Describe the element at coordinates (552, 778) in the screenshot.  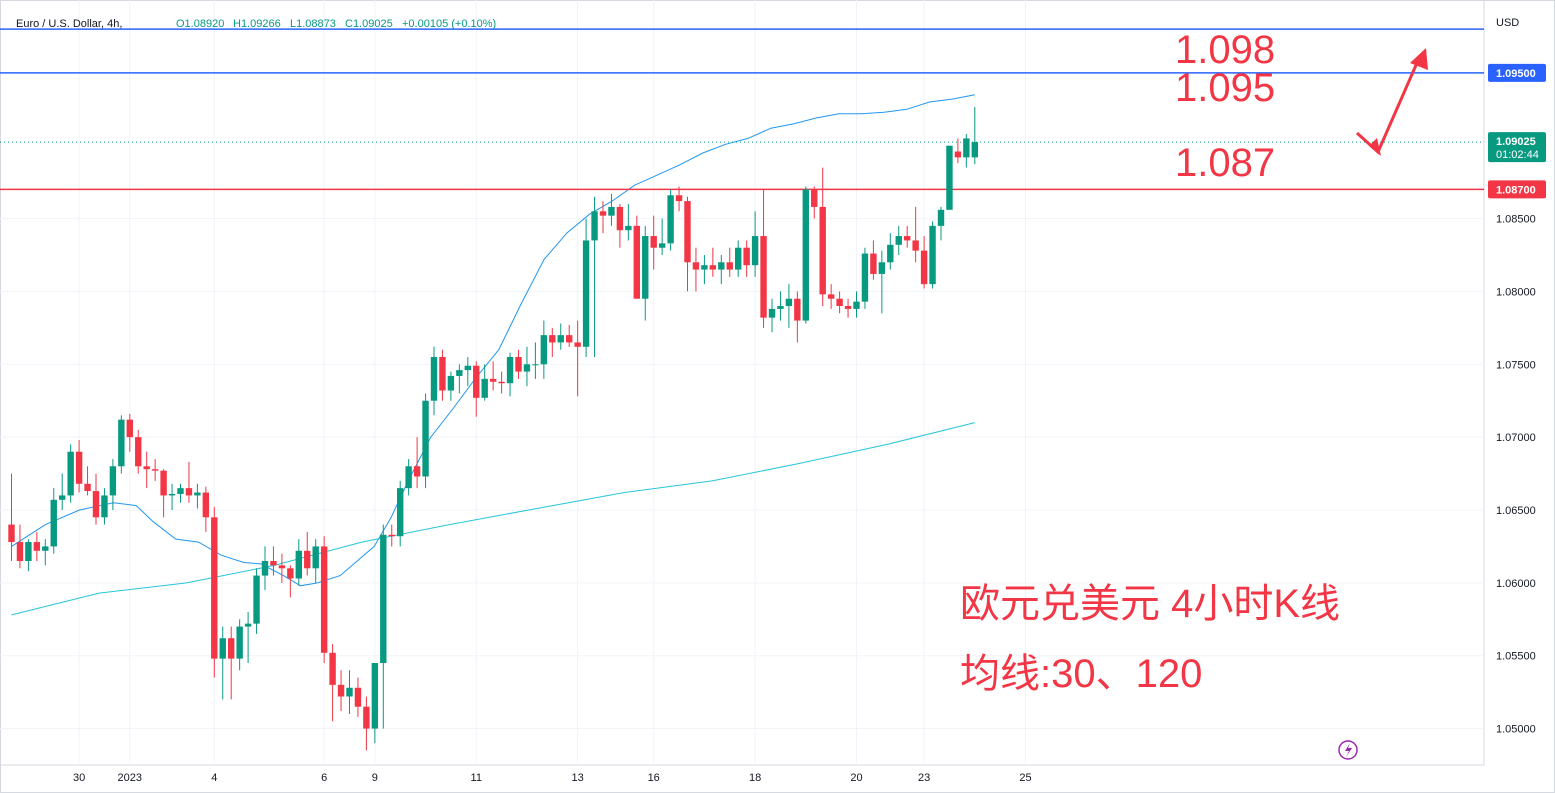
I see `time-axis: 30 2023 4 6 9 11 13 16 18 20 23 25` at that location.